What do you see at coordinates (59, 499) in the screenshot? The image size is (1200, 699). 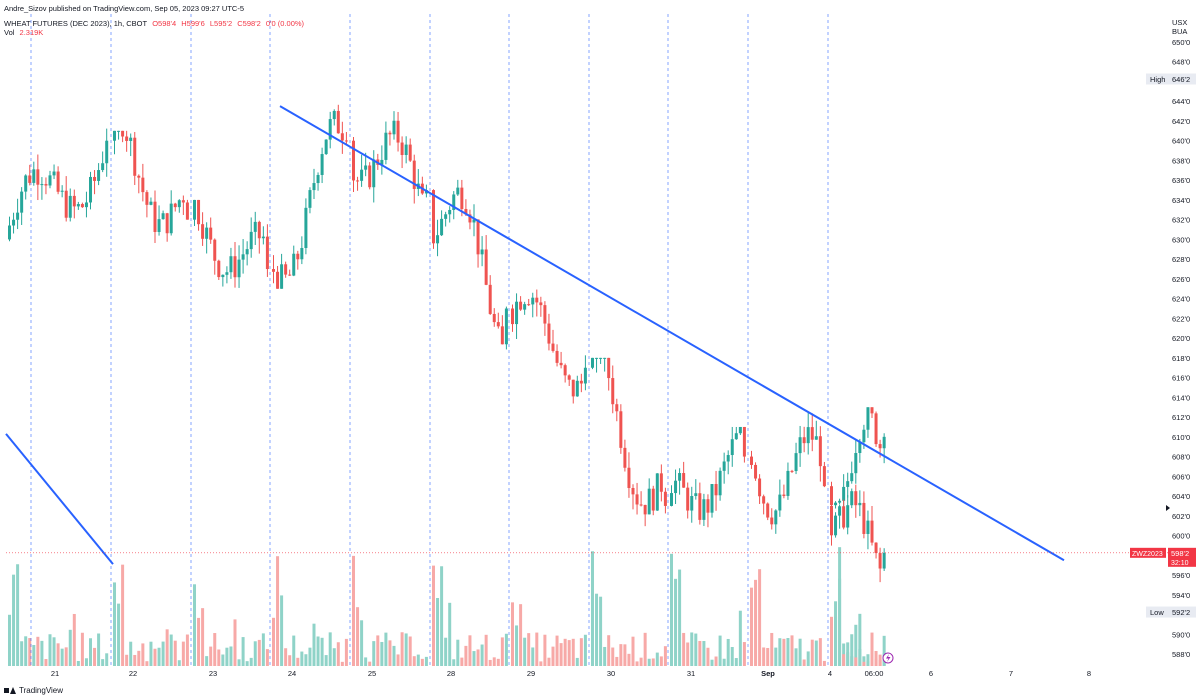 I see `trendline-left` at bounding box center [59, 499].